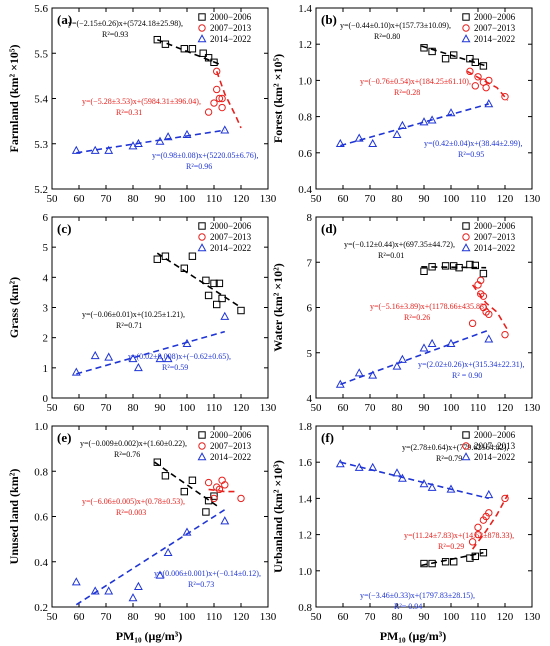  I want to click on y-tick-label: 5, so click(46, 248).